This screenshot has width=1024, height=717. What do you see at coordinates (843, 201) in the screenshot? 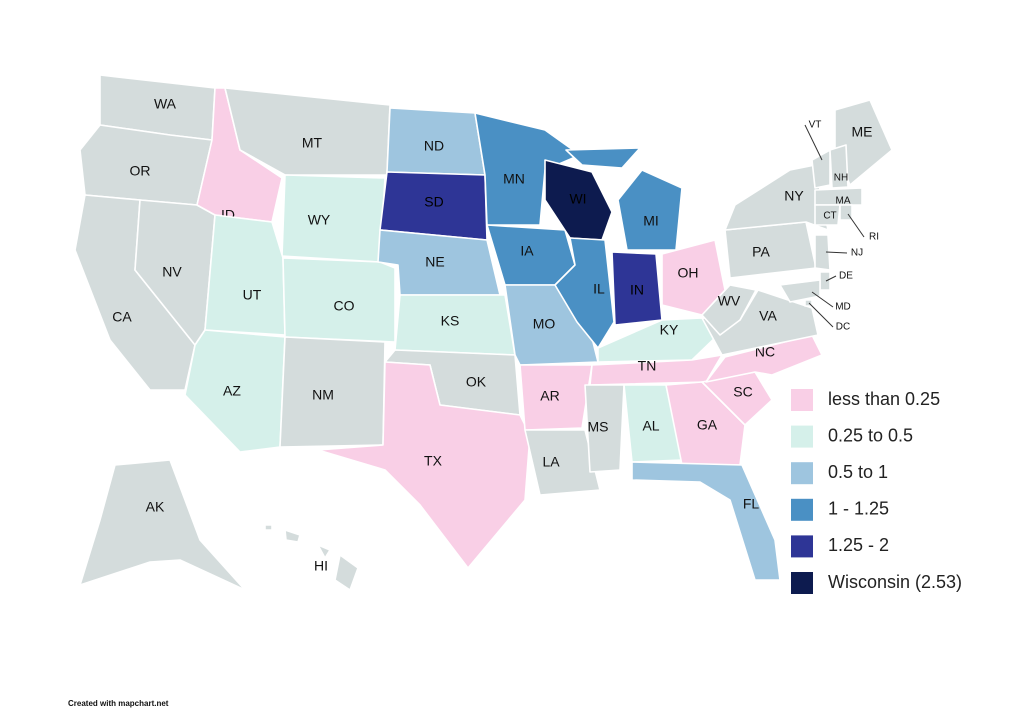
I see `state-label: MA` at bounding box center [843, 201].